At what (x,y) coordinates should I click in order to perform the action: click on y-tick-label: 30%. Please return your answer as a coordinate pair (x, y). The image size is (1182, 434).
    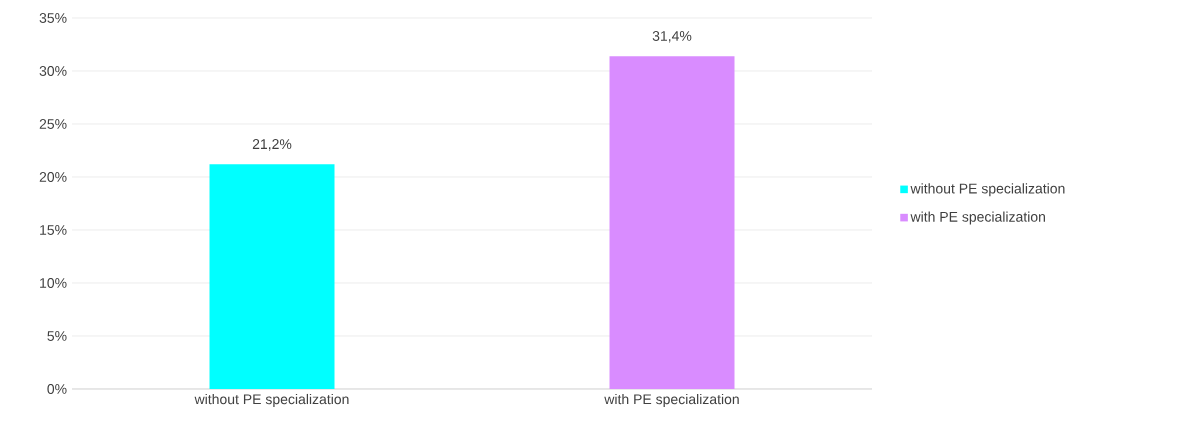
    Looking at the image, I should click on (53, 71).